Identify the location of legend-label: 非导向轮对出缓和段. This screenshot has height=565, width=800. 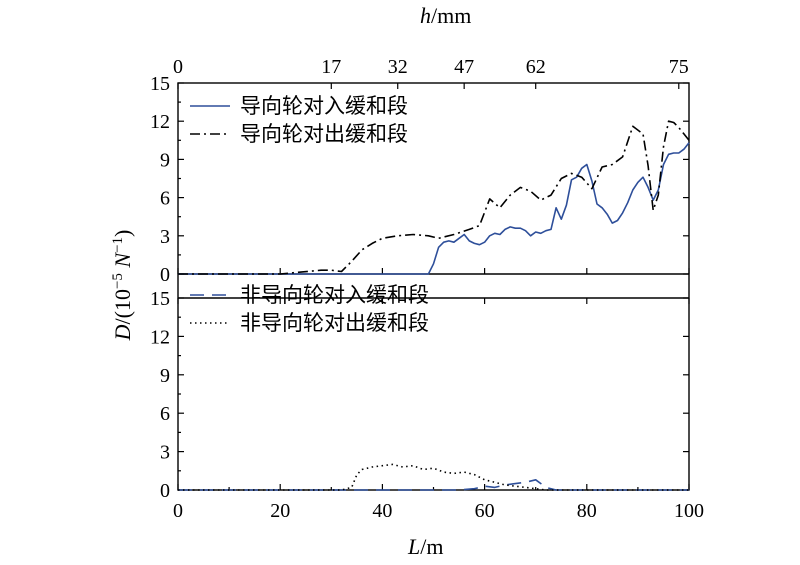
(334, 323).